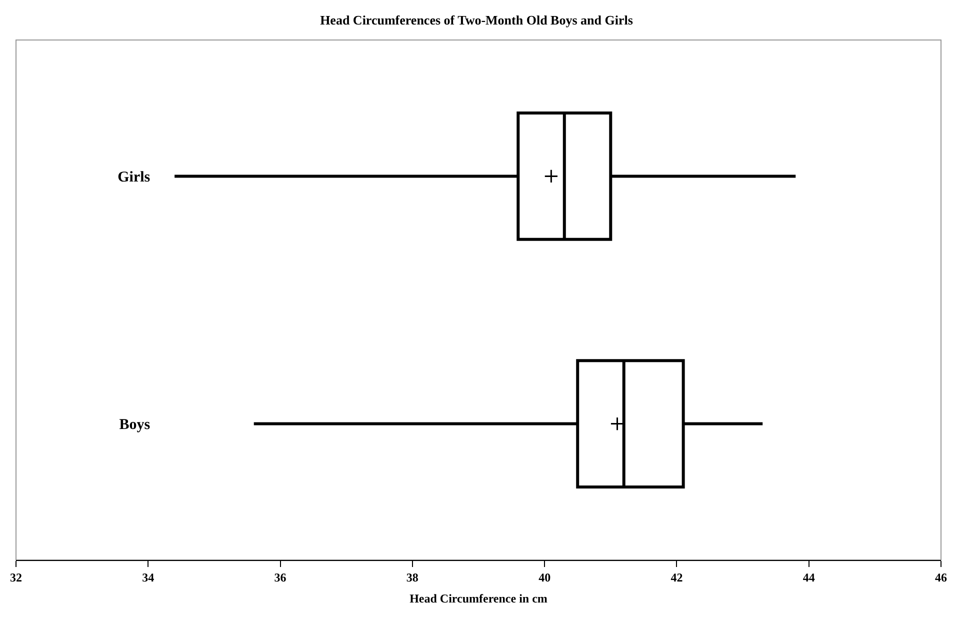  Describe the element at coordinates (412, 577) in the screenshot. I see `x-tick-label: 38` at that location.